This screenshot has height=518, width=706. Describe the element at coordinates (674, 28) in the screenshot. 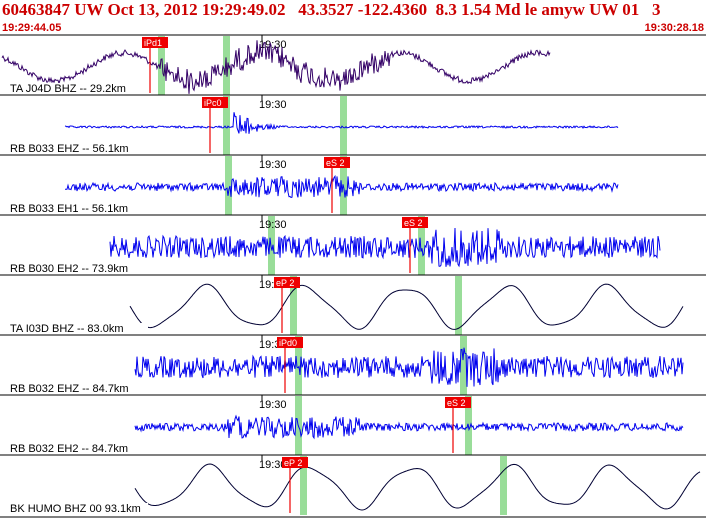

I see `end-time-label: 19:30:28.18` at that location.